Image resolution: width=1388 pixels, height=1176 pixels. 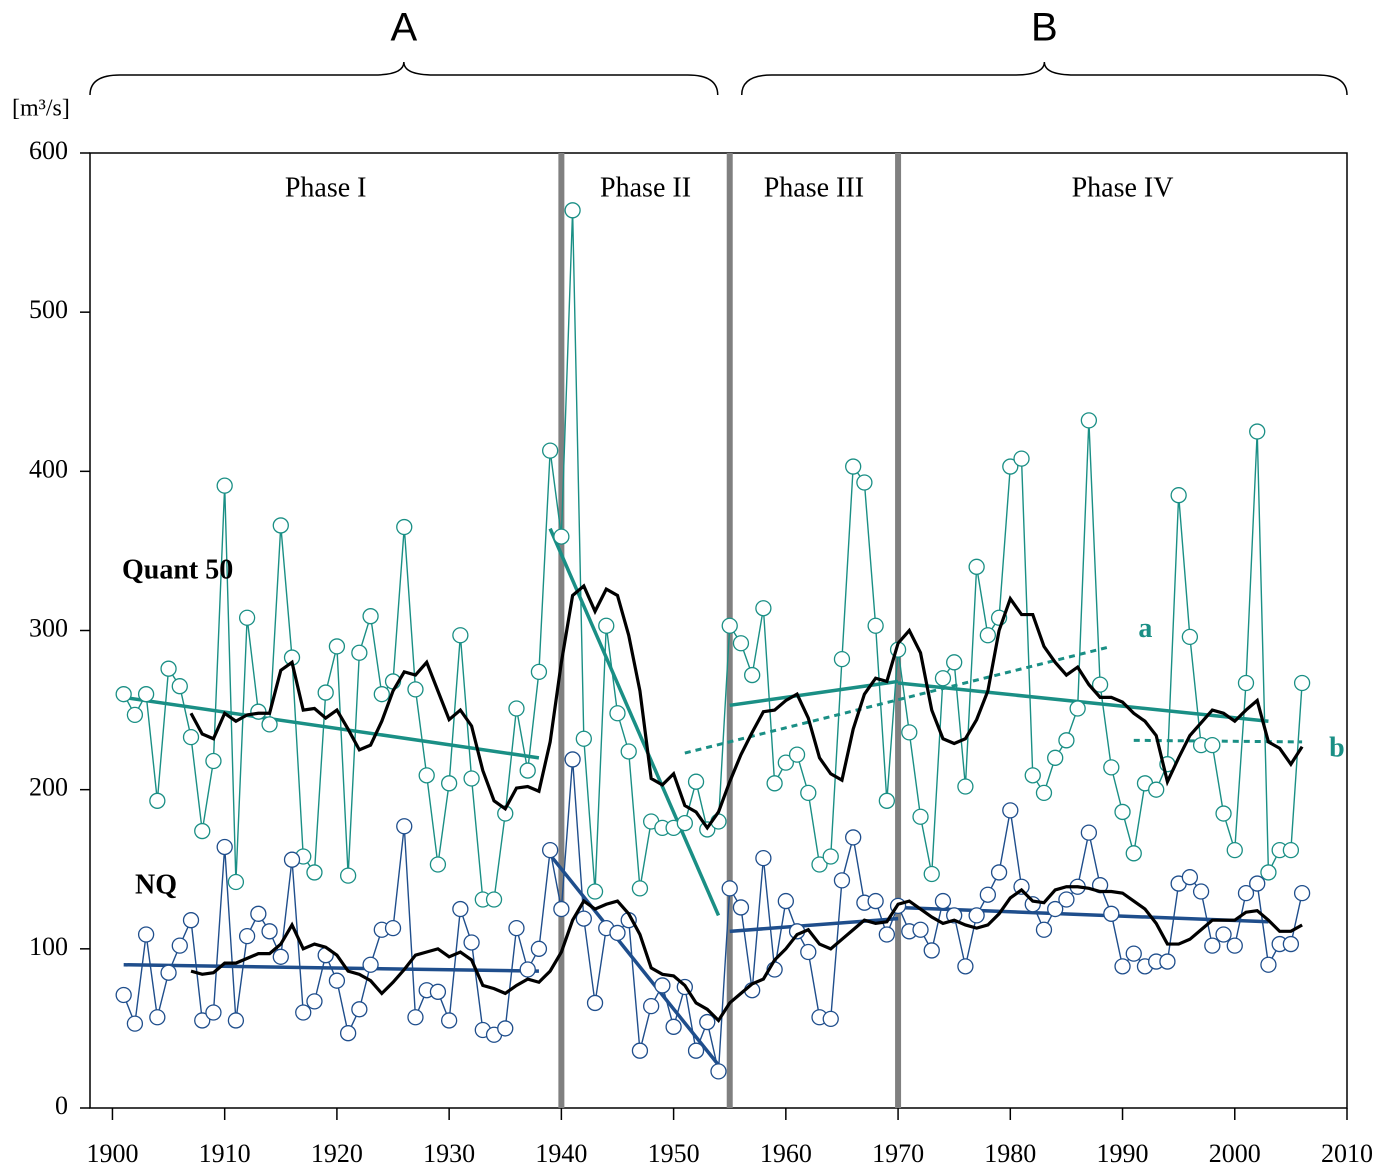 I want to click on x-tick-label: 1920, so click(x=337, y=1153).